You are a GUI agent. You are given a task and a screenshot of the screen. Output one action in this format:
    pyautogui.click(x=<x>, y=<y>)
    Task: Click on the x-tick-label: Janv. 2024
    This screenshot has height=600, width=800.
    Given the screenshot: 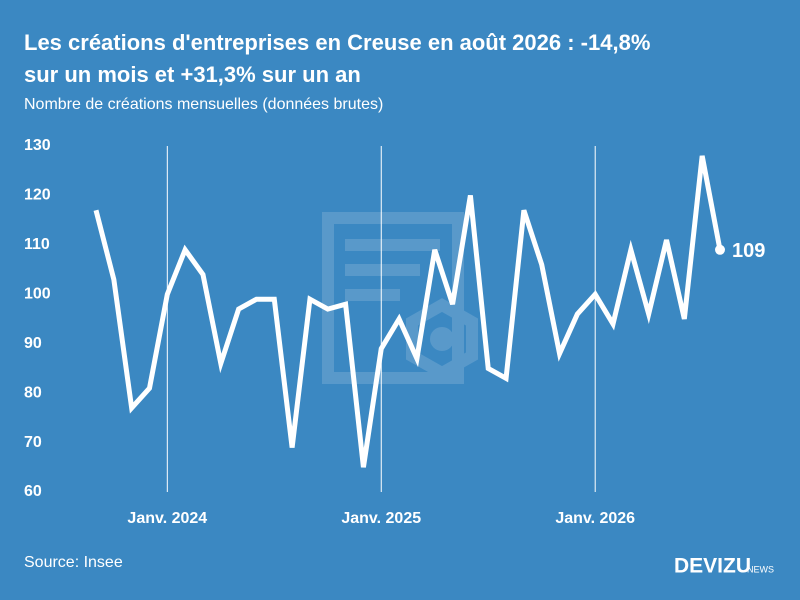 What is the action you would take?
    pyautogui.click(x=167, y=518)
    